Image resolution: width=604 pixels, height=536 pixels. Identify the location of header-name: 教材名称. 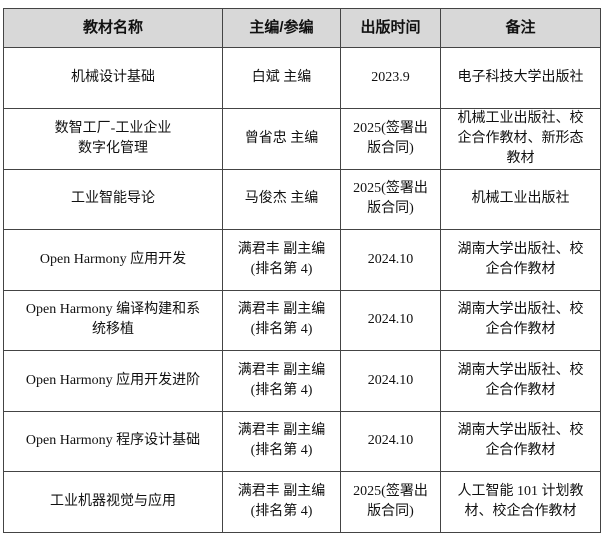
(113, 28).